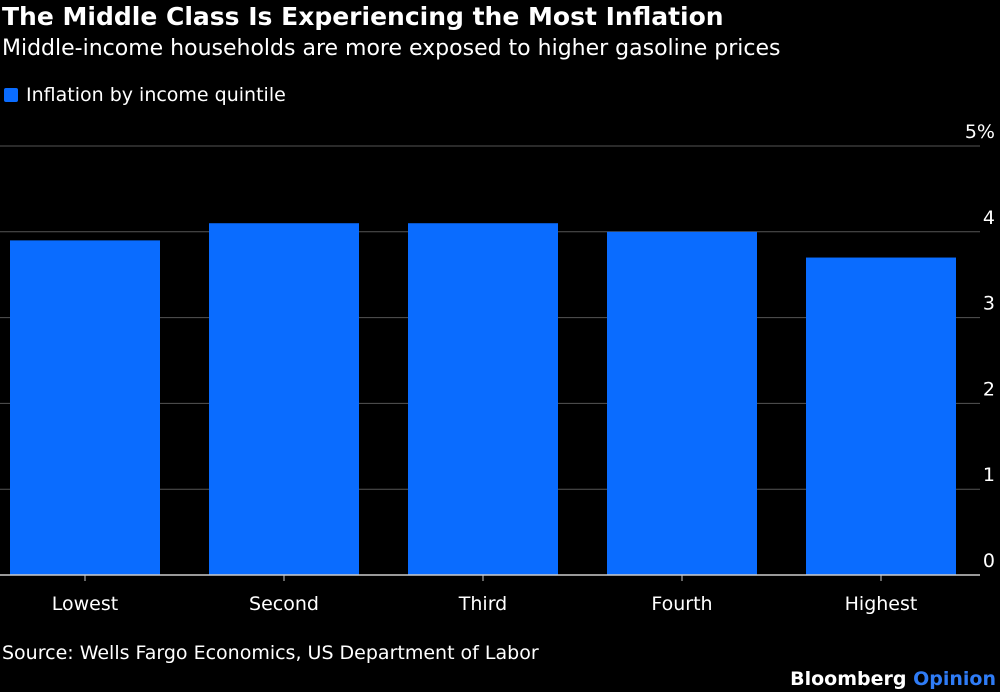  Describe the element at coordinates (11, 95) in the screenshot. I see `legend-swatch` at that location.